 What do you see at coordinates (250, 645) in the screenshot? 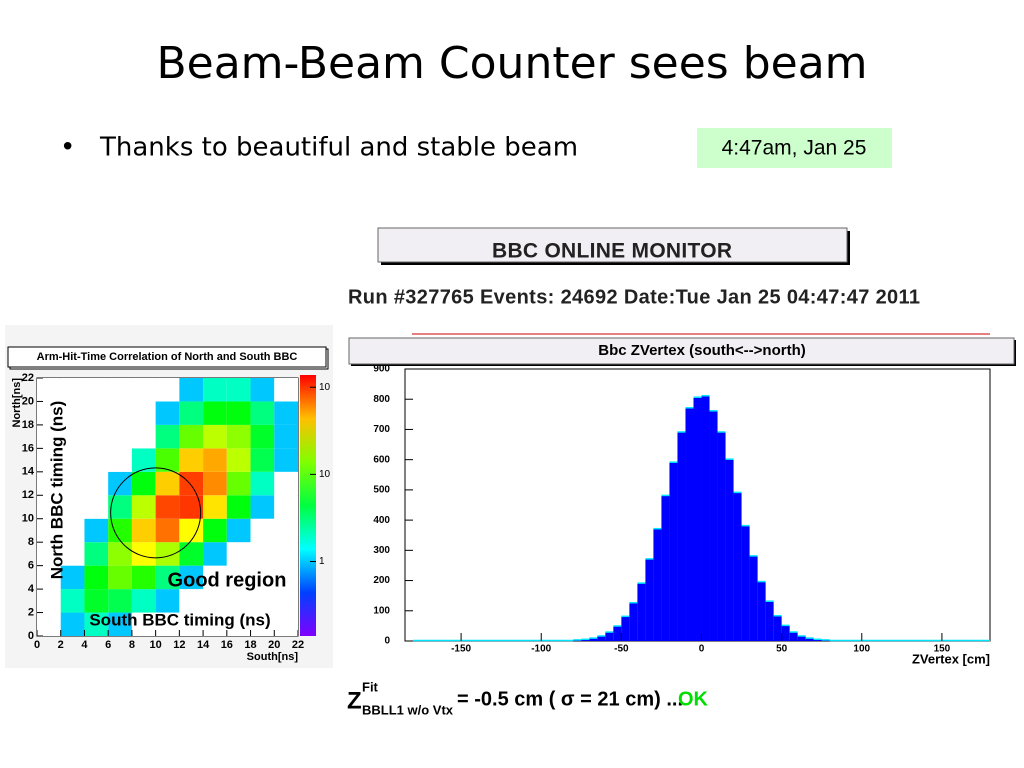
I see `x-tick-label: 18` at bounding box center [250, 645].